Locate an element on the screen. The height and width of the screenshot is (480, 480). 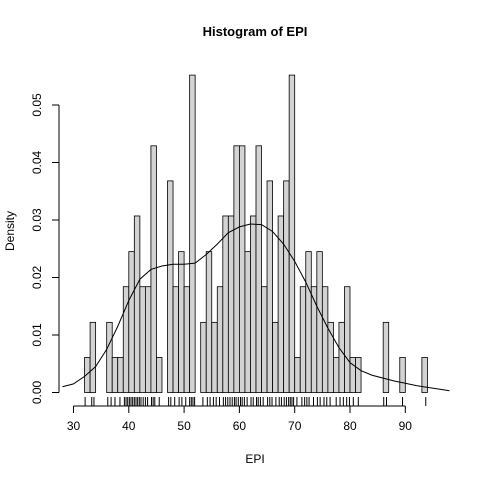
y-tick-label: 0.05 is located at coordinates (37, 105).